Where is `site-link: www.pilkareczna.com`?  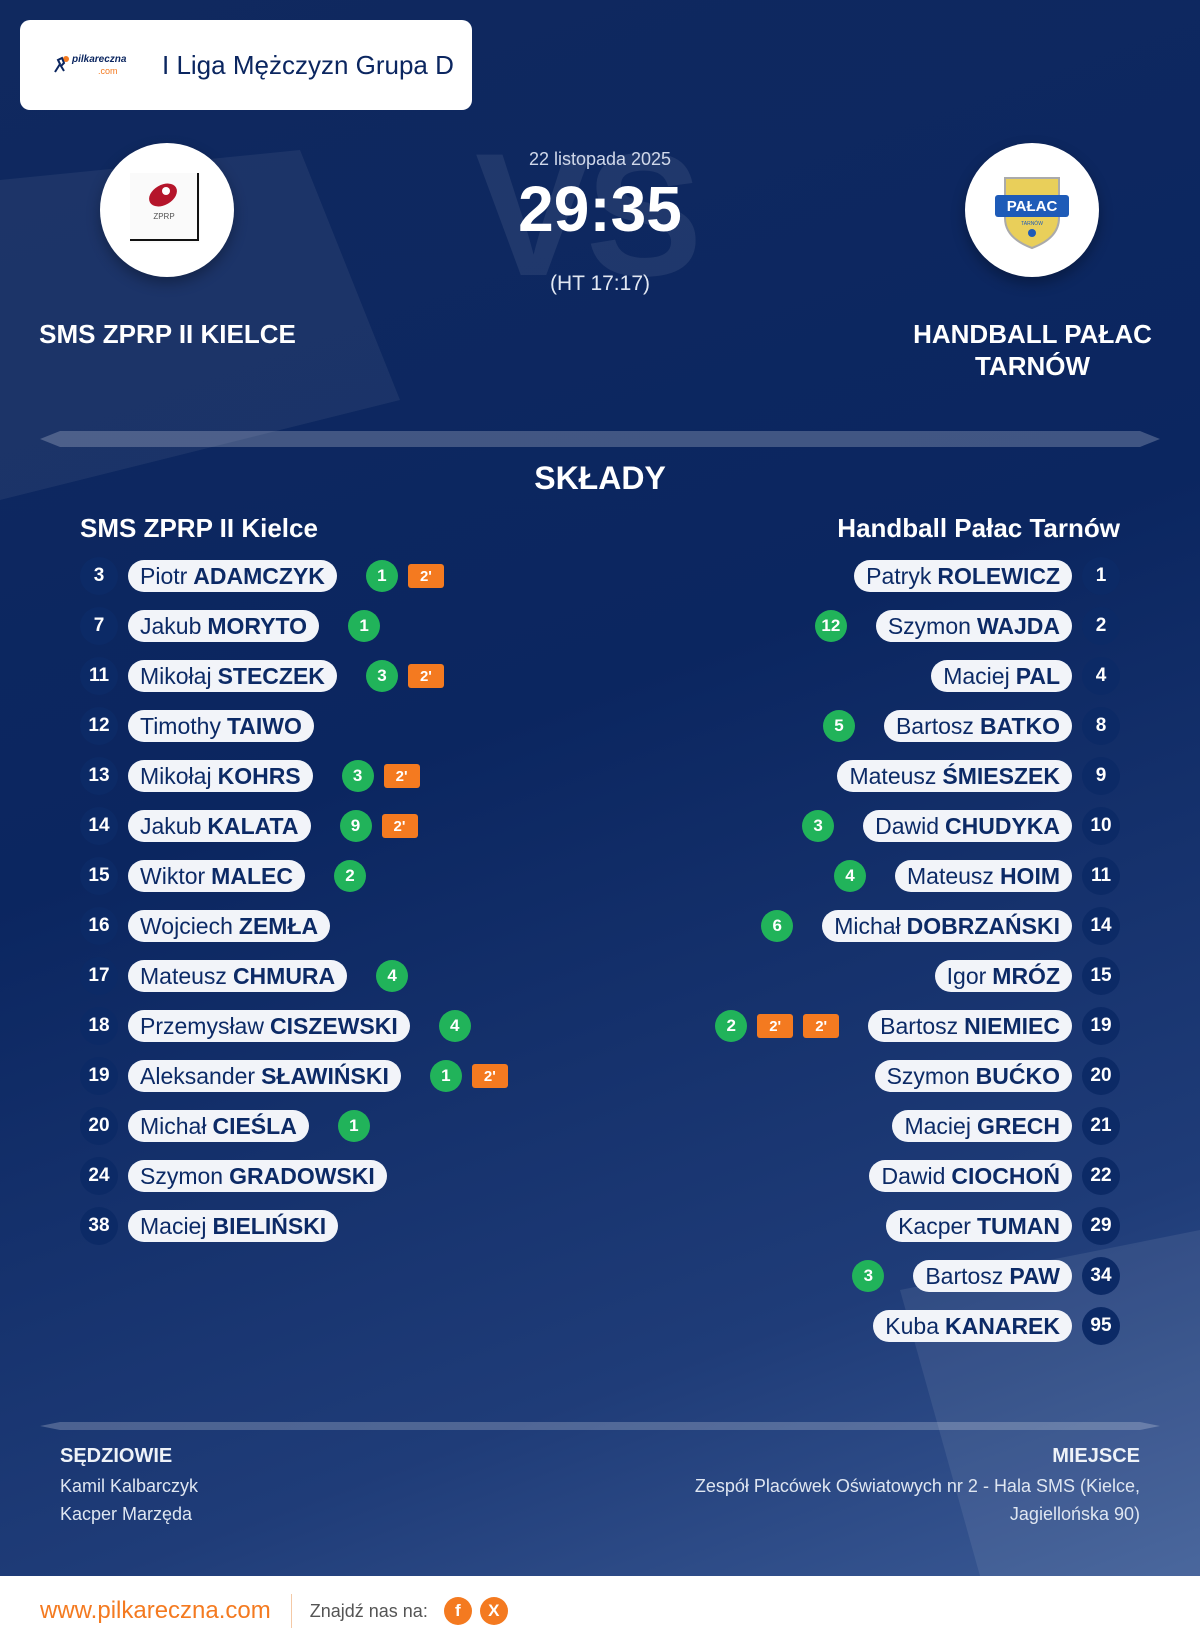
site-link: www.pilkareczna.com is located at coordinates (155, 1610).